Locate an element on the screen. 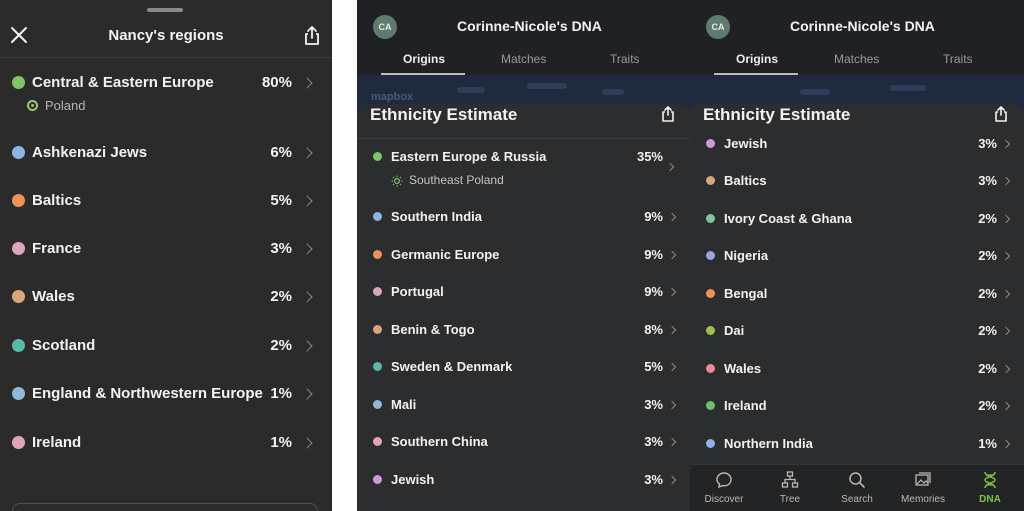  ethnicity-row: Nigeria 2% is located at coordinates (857, 256).